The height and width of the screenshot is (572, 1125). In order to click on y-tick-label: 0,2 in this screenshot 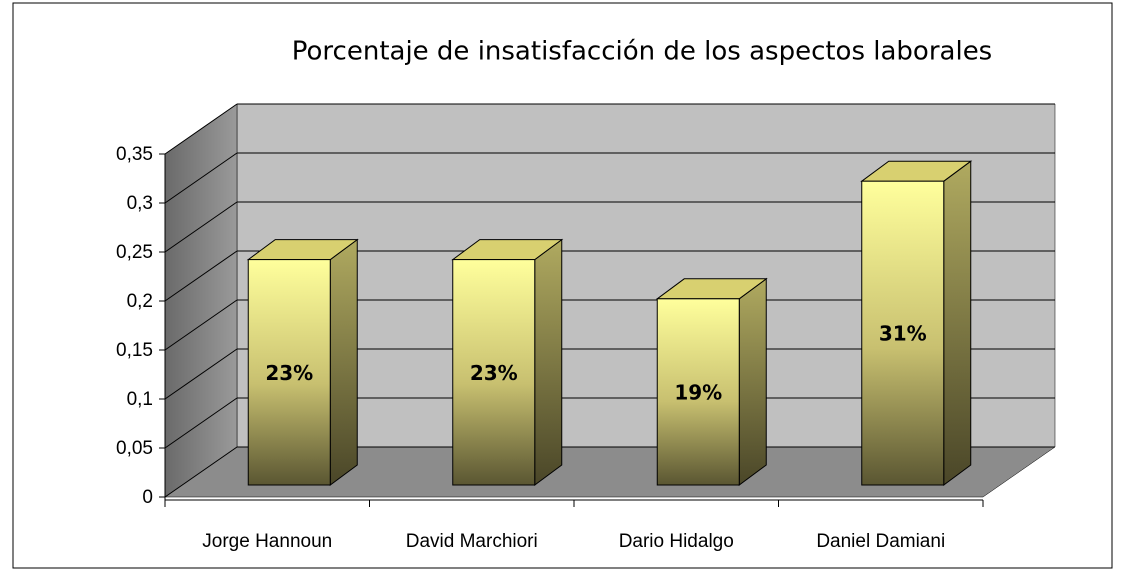, I will do `click(140, 301)`.